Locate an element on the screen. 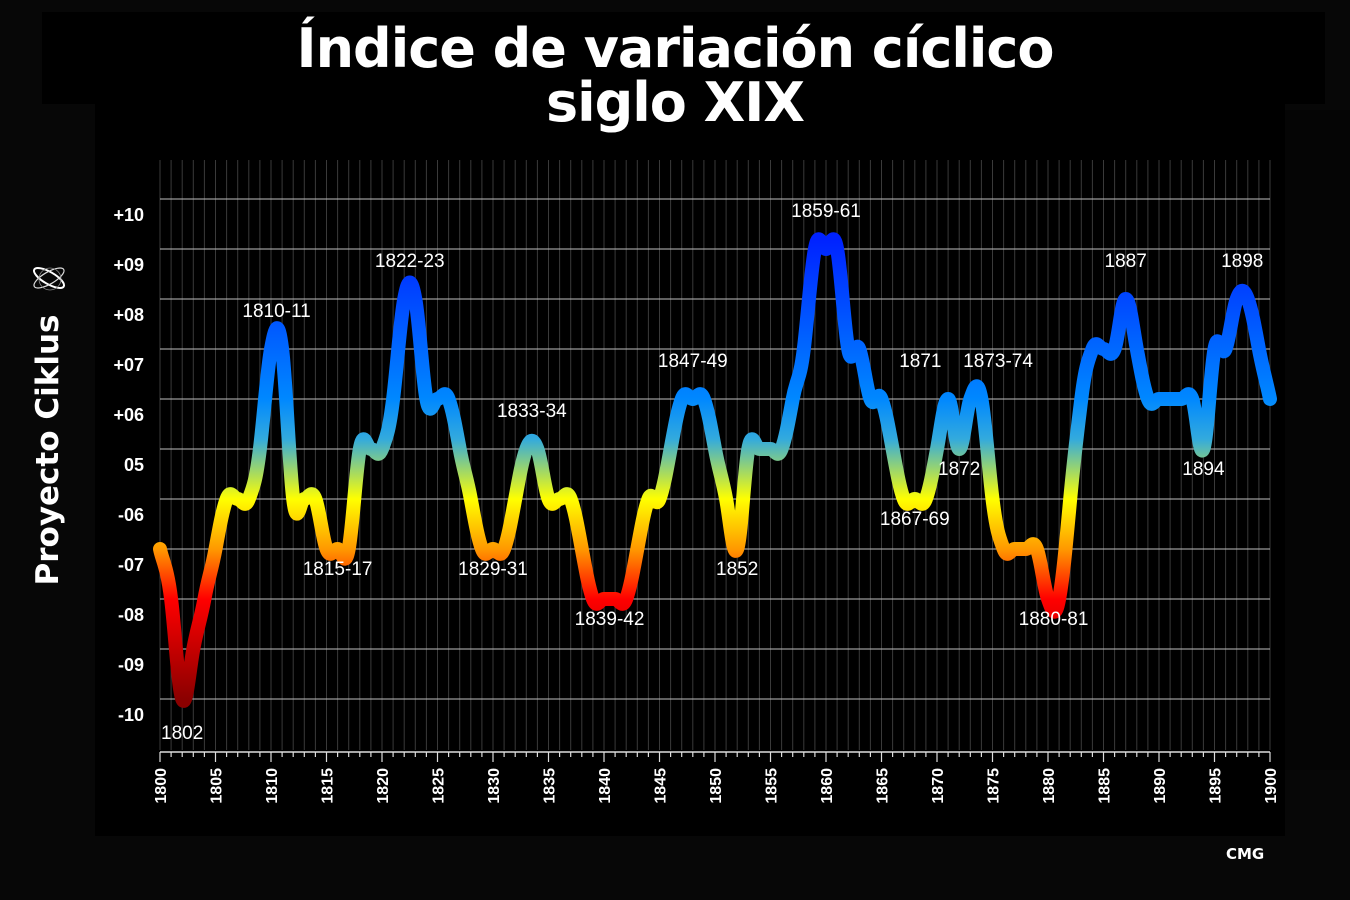 The height and width of the screenshot is (900, 1350). y-tick-label: -08 is located at coordinates (131, 615).